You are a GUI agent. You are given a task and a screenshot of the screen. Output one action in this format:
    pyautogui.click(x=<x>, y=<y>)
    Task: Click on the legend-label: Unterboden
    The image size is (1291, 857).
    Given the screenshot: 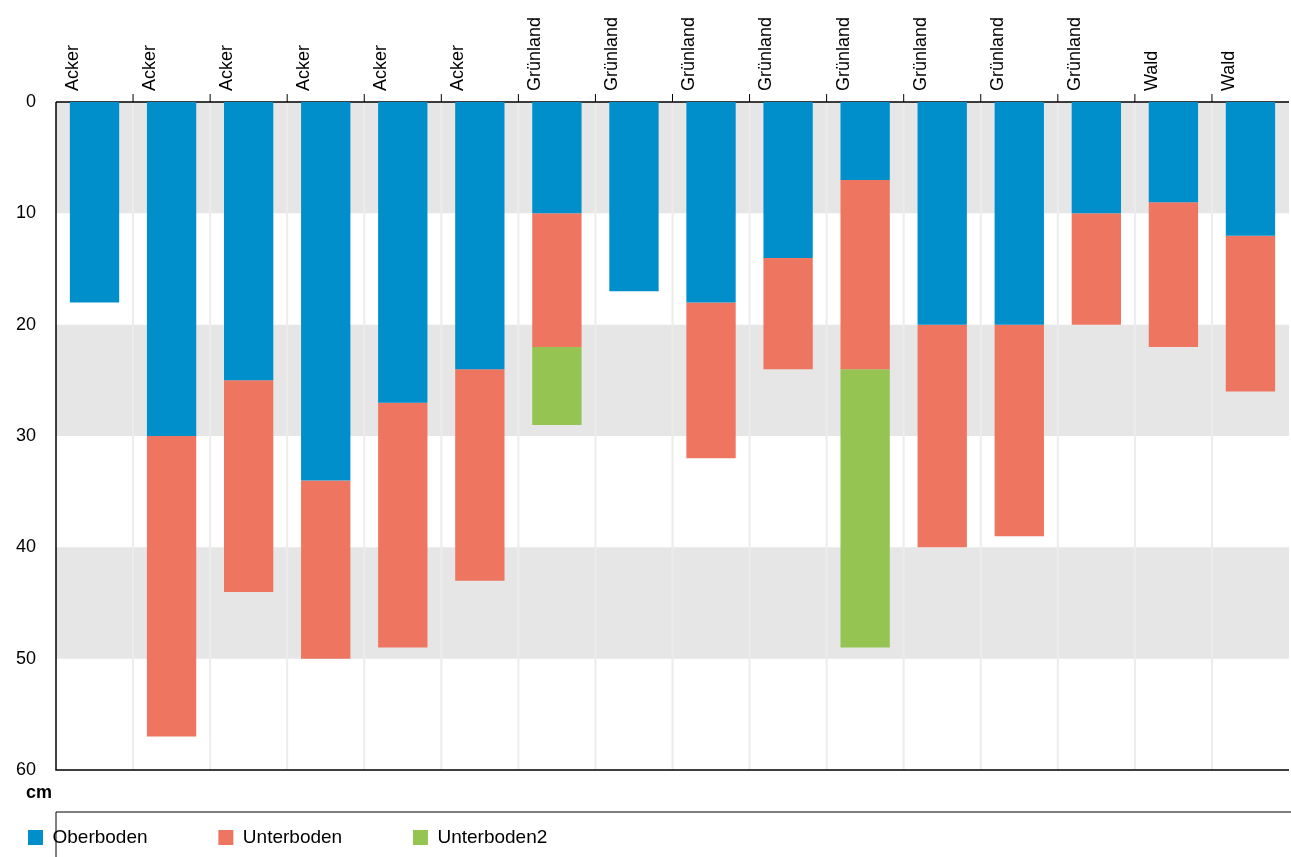 What is the action you would take?
    pyautogui.click(x=318, y=836)
    